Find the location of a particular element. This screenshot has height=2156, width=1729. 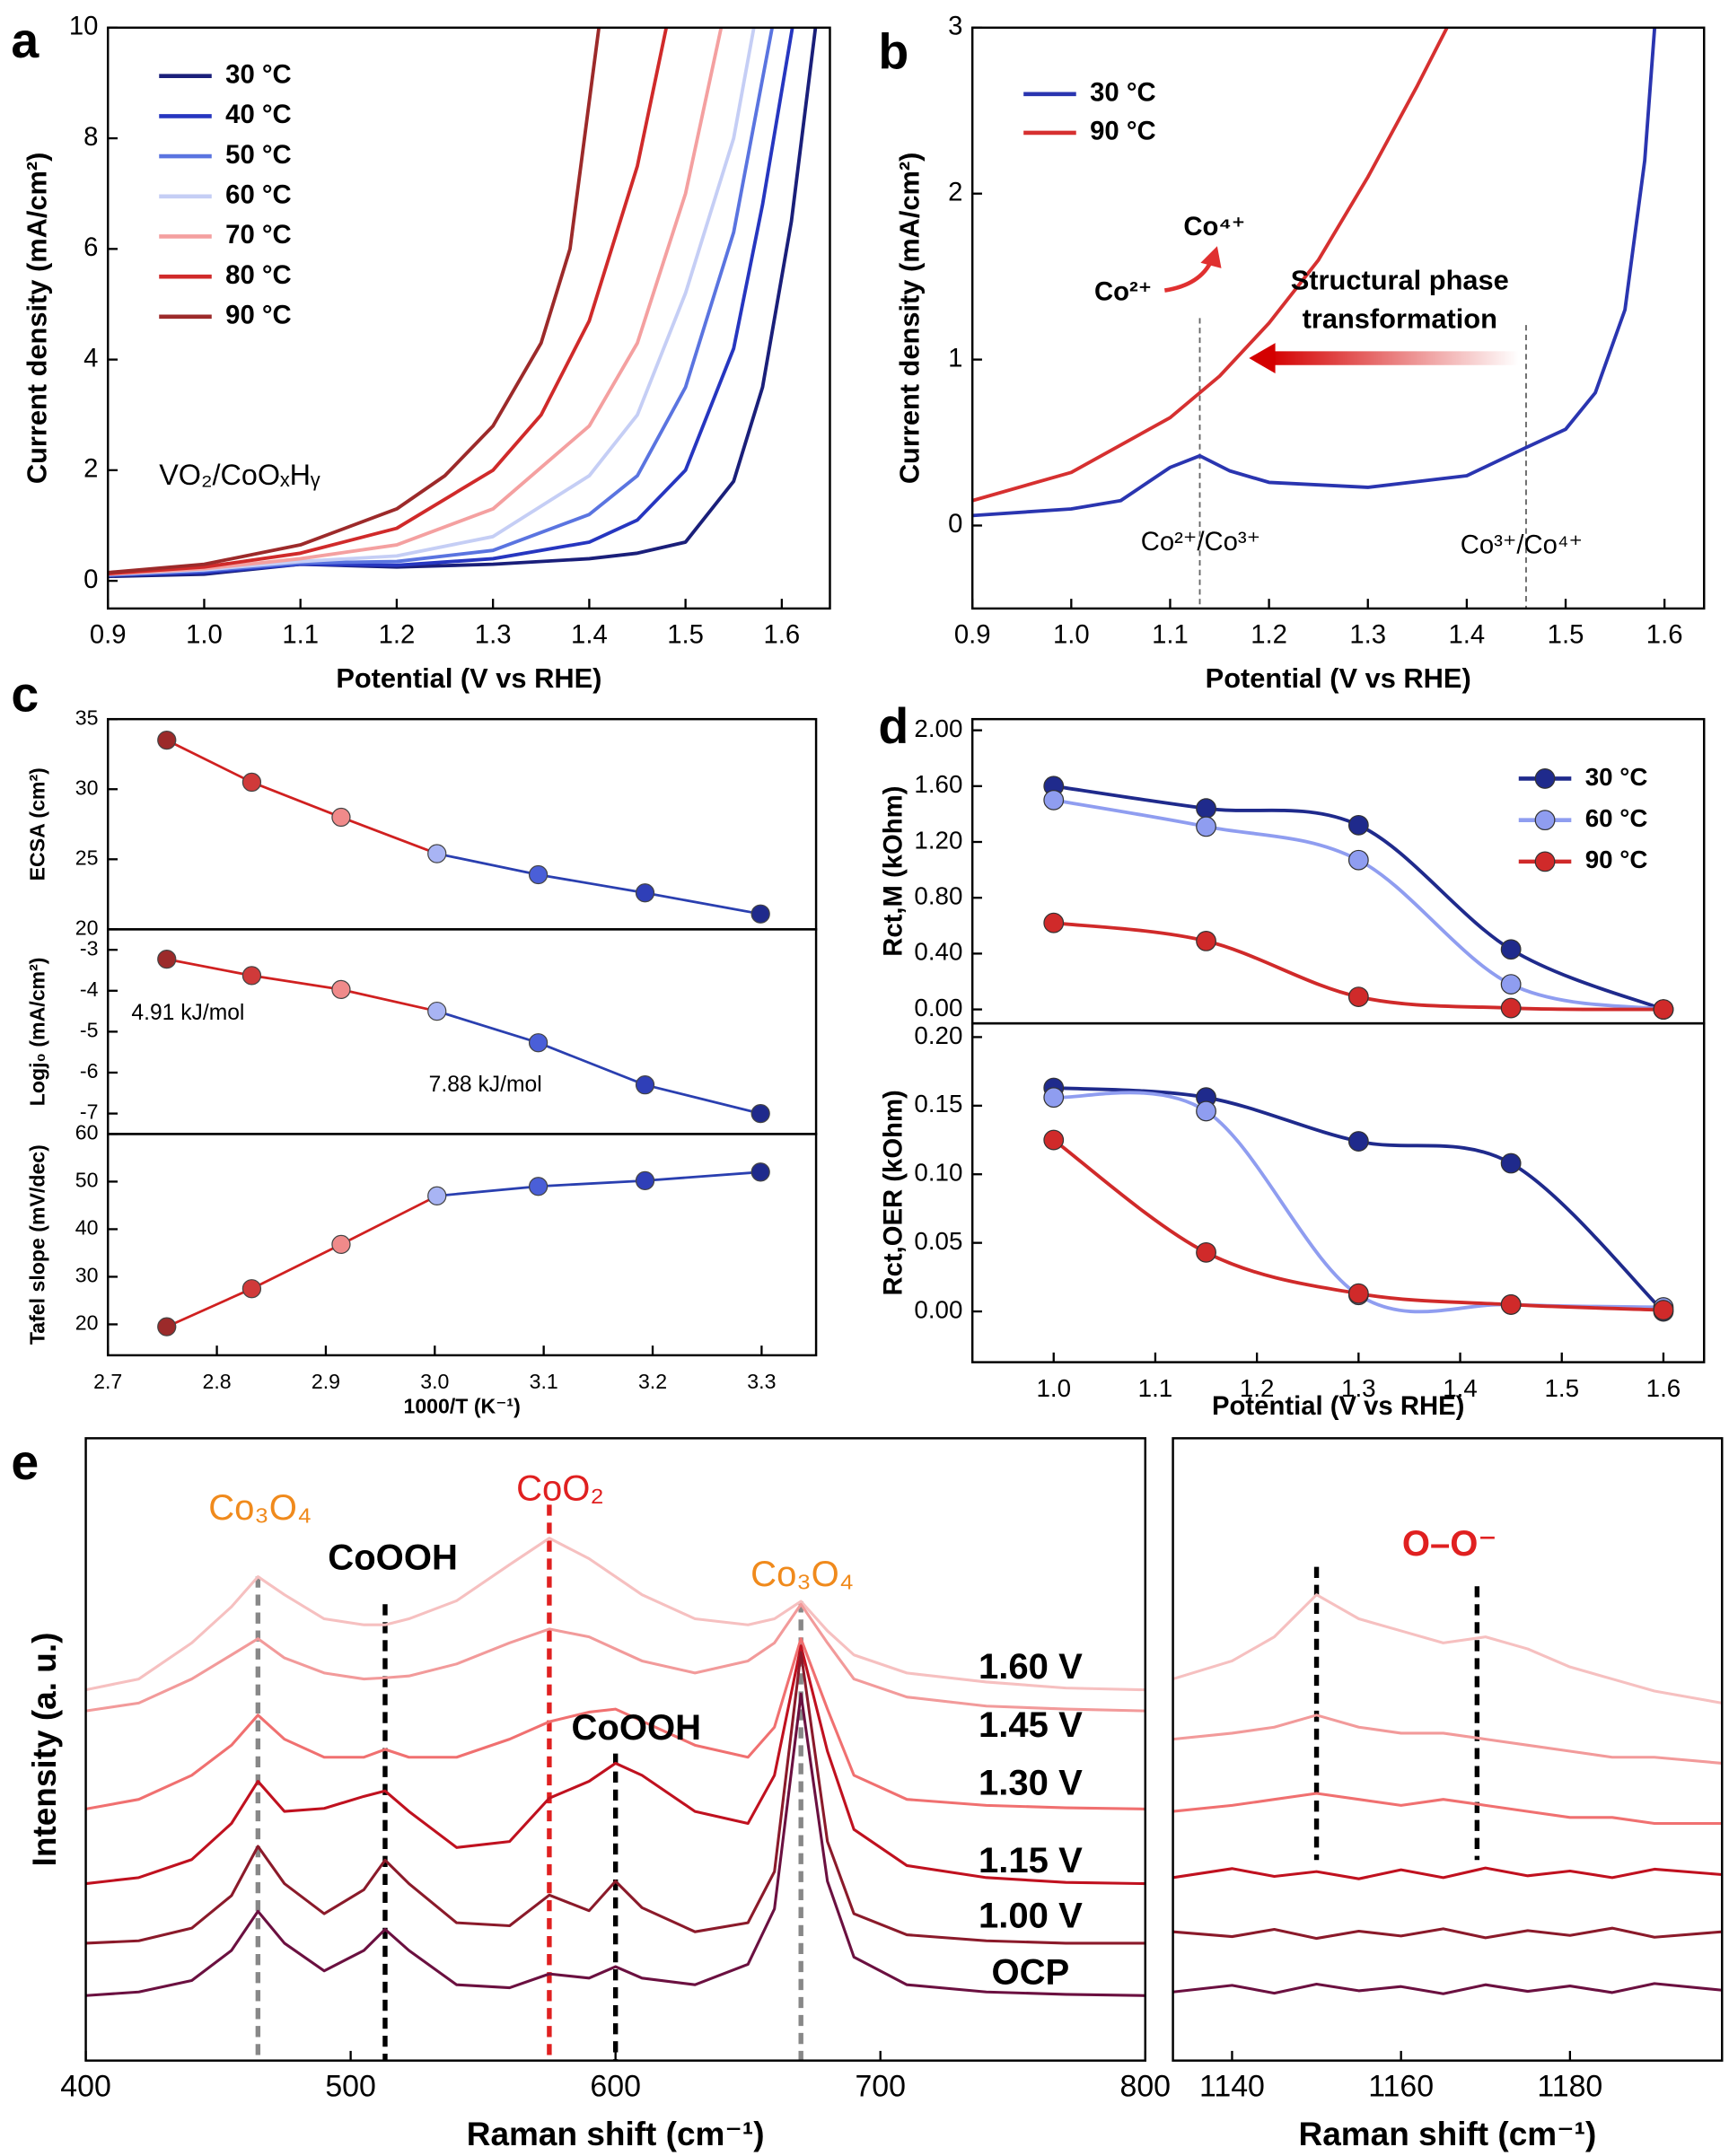

x-tick-label: 600 is located at coordinates (615, 2086).